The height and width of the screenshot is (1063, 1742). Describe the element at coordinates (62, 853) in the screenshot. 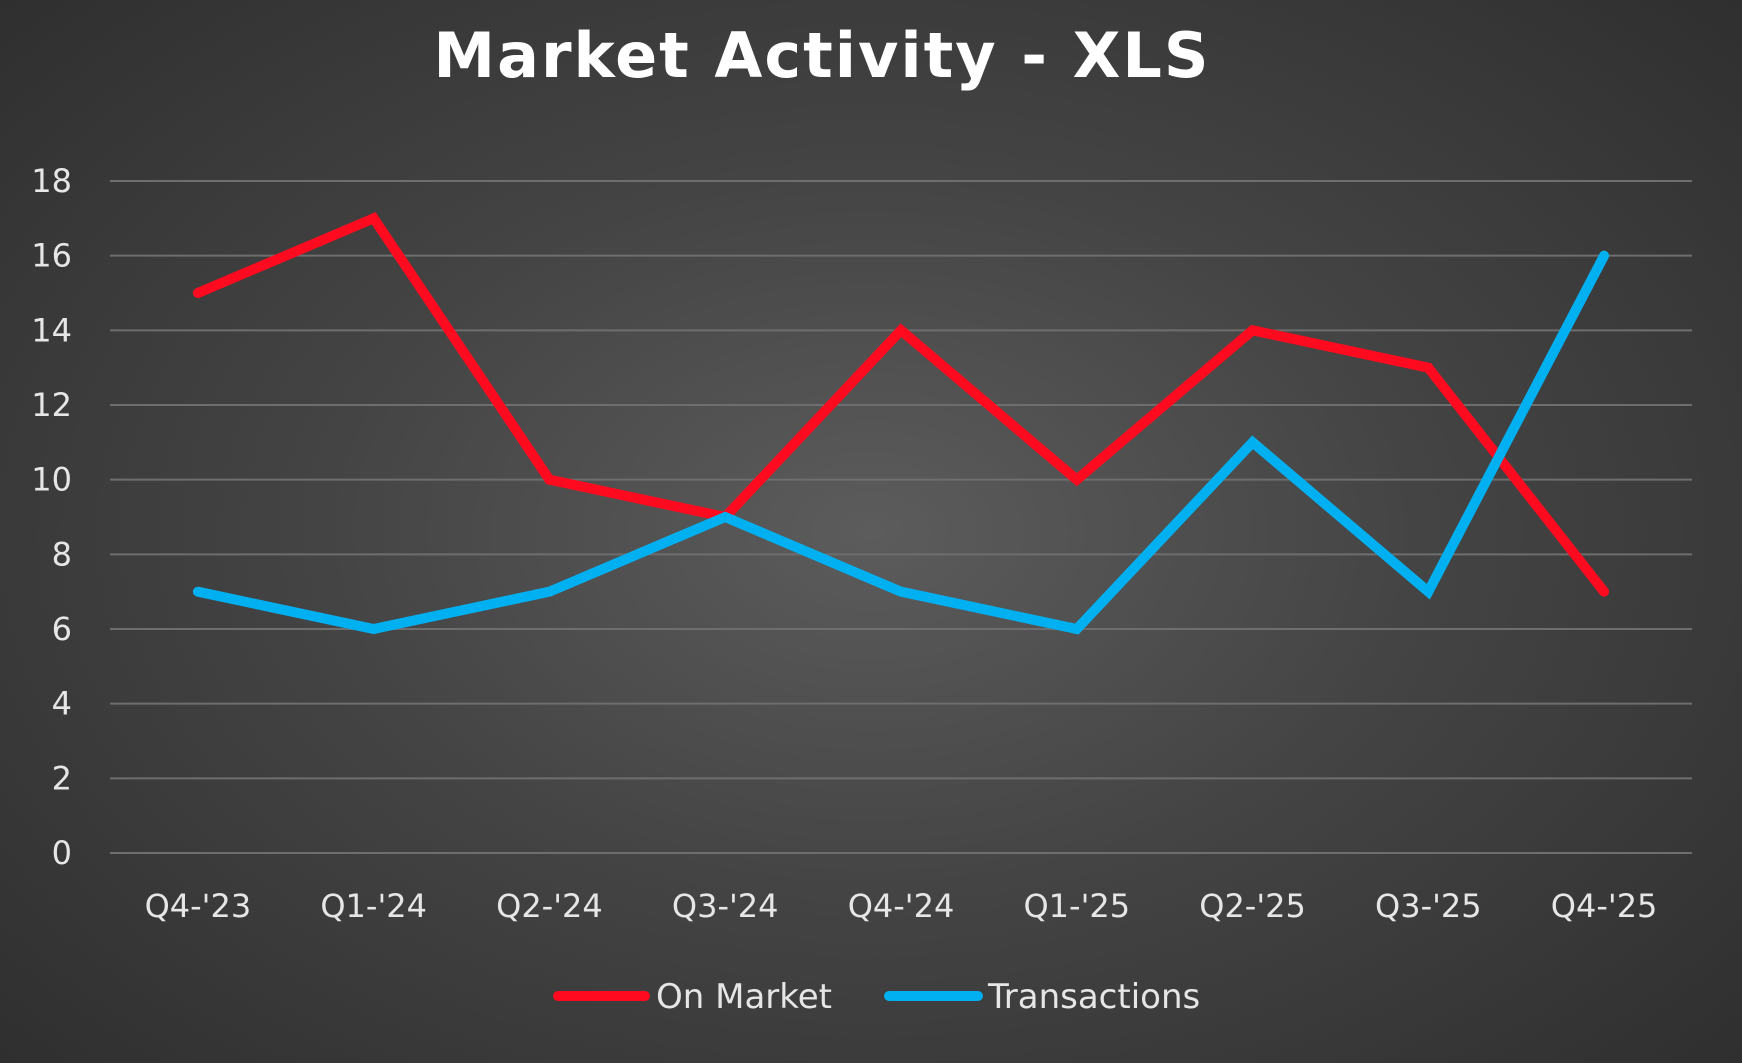

I see `y-tick-label: 0` at that location.